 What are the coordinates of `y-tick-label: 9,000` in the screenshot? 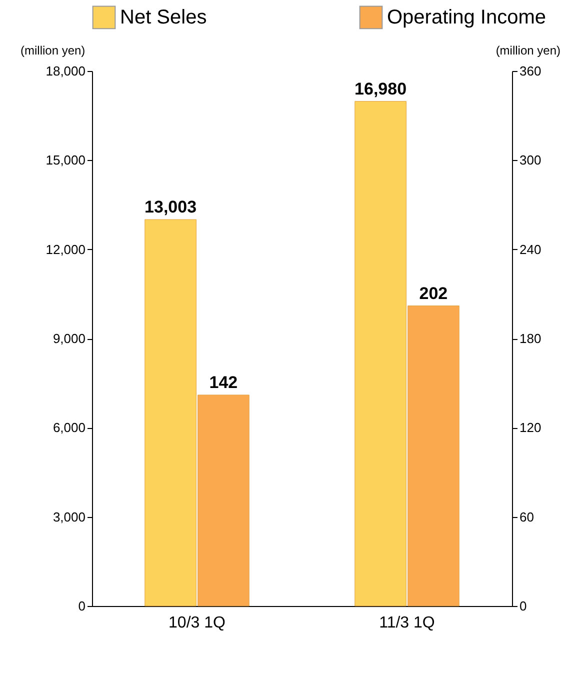 It's located at (69, 338).